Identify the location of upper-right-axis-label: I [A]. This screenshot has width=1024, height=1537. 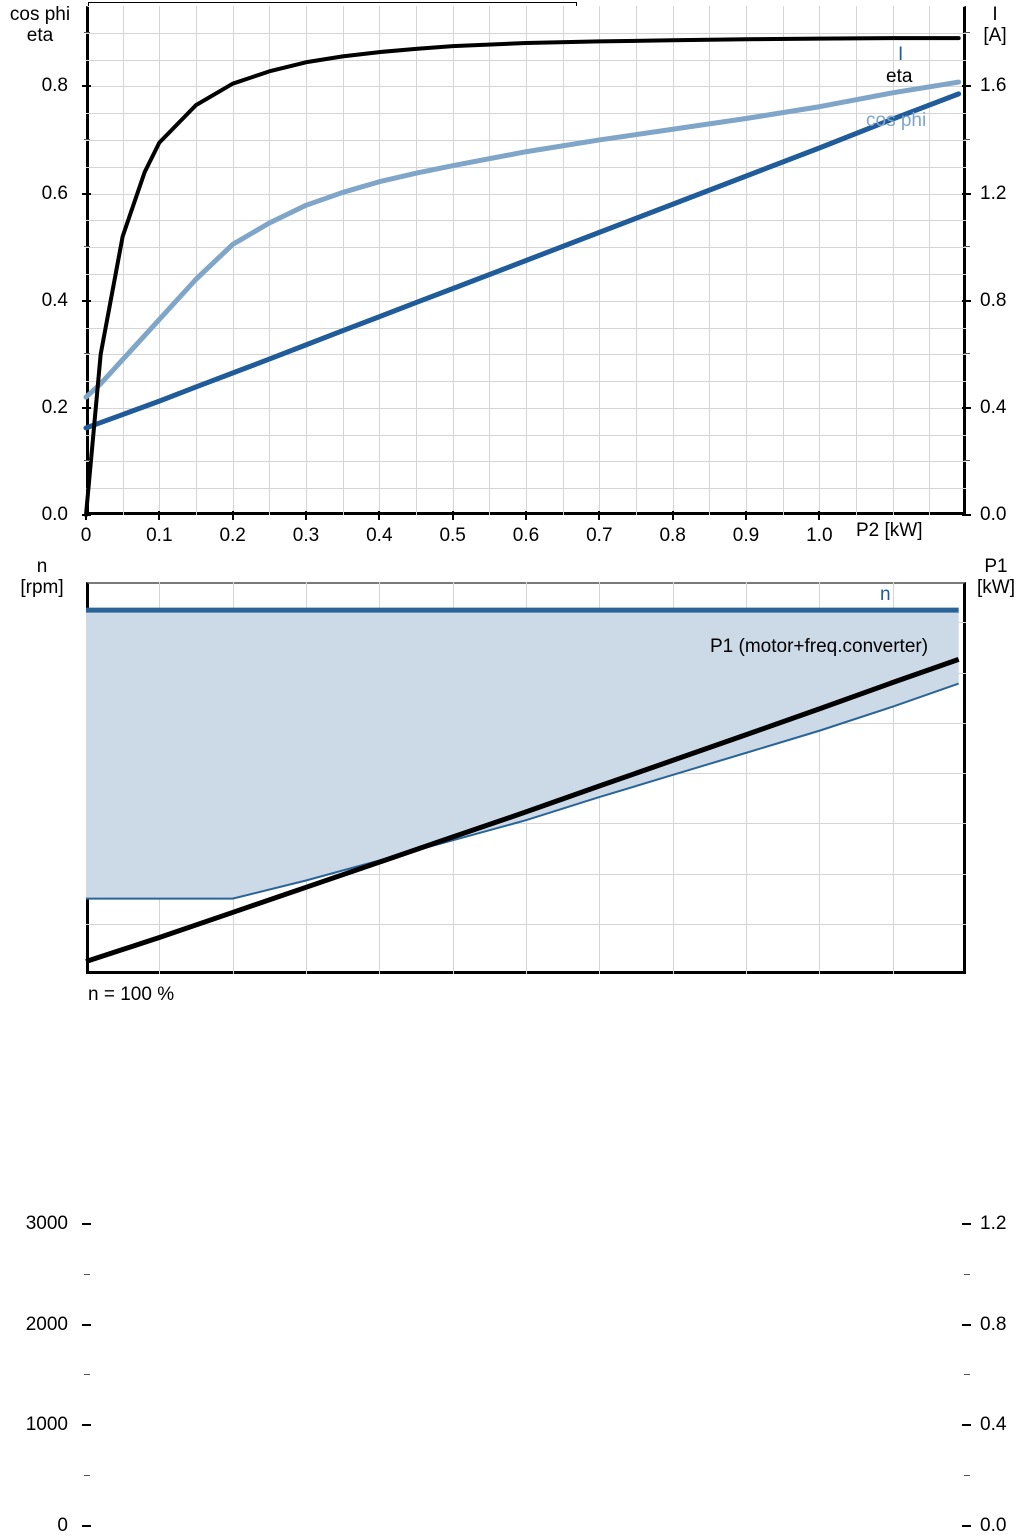
(995, 25).